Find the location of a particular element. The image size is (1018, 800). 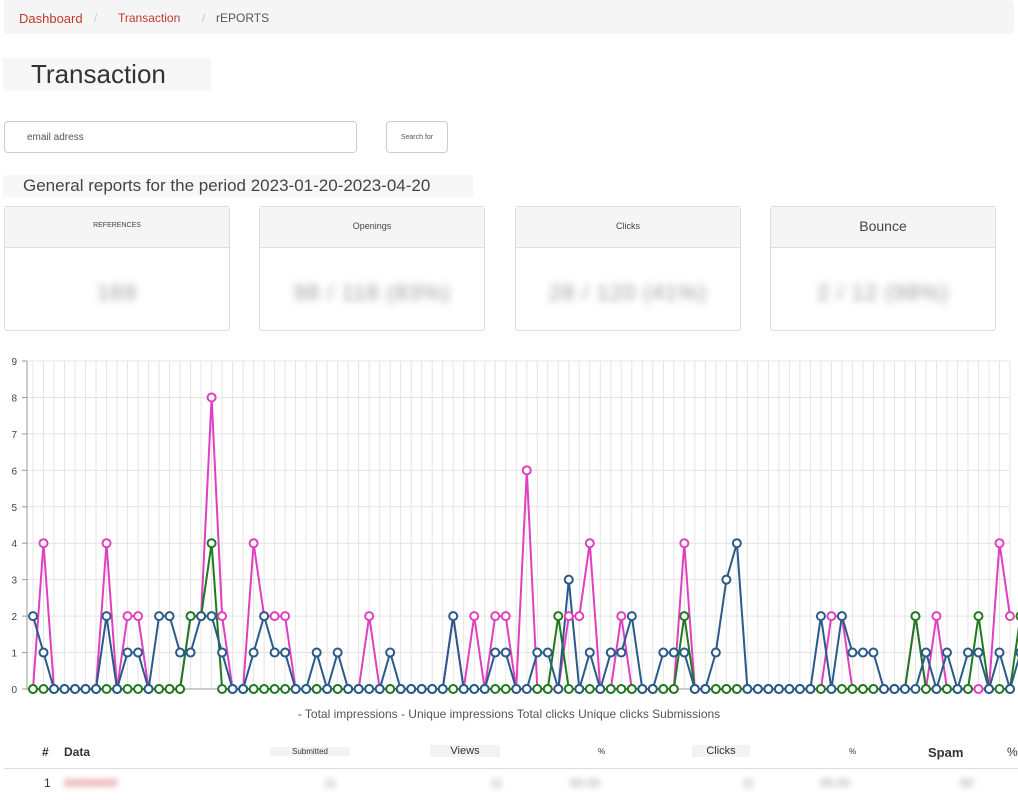

row-clicks: 11 is located at coordinates (748, 783).